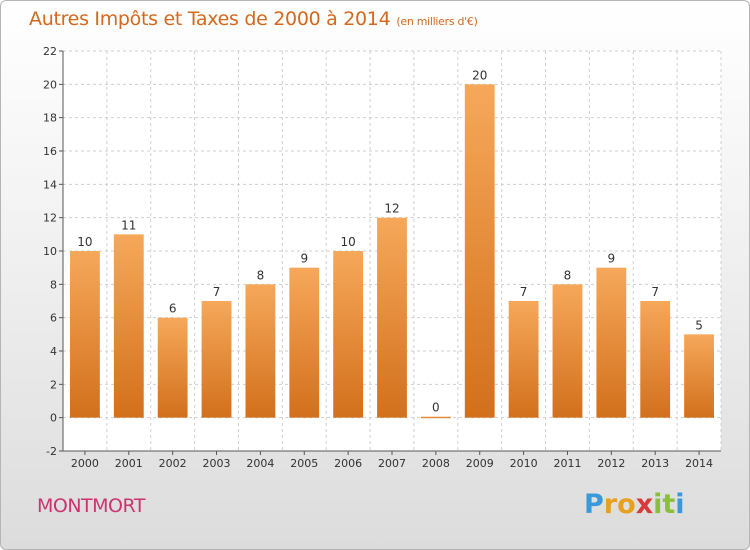  What do you see at coordinates (50, 151) in the screenshot?
I see `y-tick-label: 16` at bounding box center [50, 151].